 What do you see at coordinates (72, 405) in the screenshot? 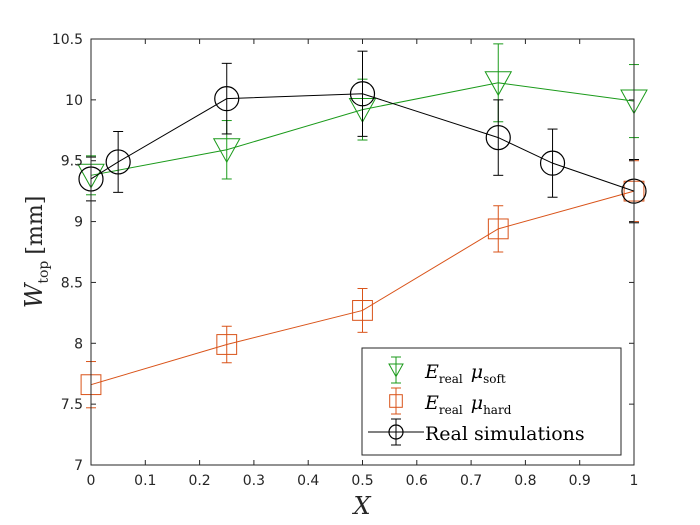
I see `y-tick-label: 7.5` at bounding box center [72, 405].